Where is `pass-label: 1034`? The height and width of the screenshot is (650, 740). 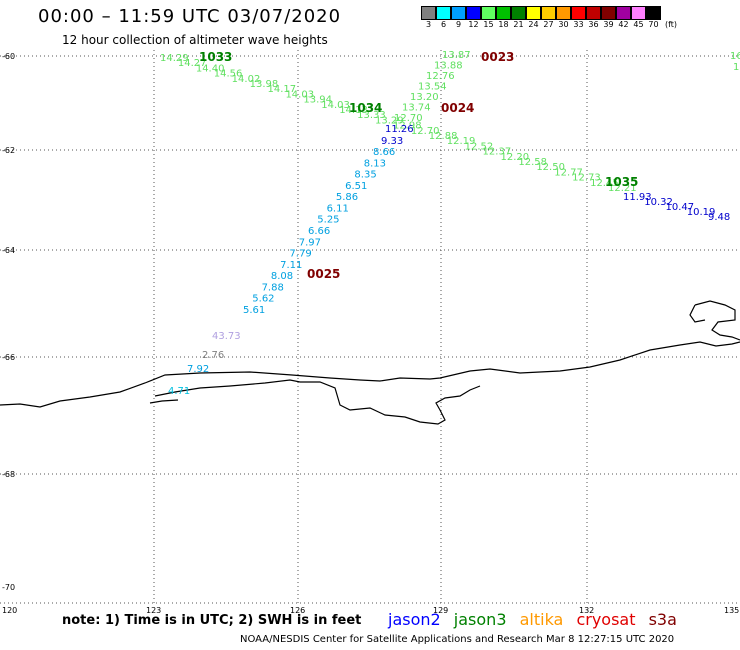 pass-label: 1034 is located at coordinates (365, 108).